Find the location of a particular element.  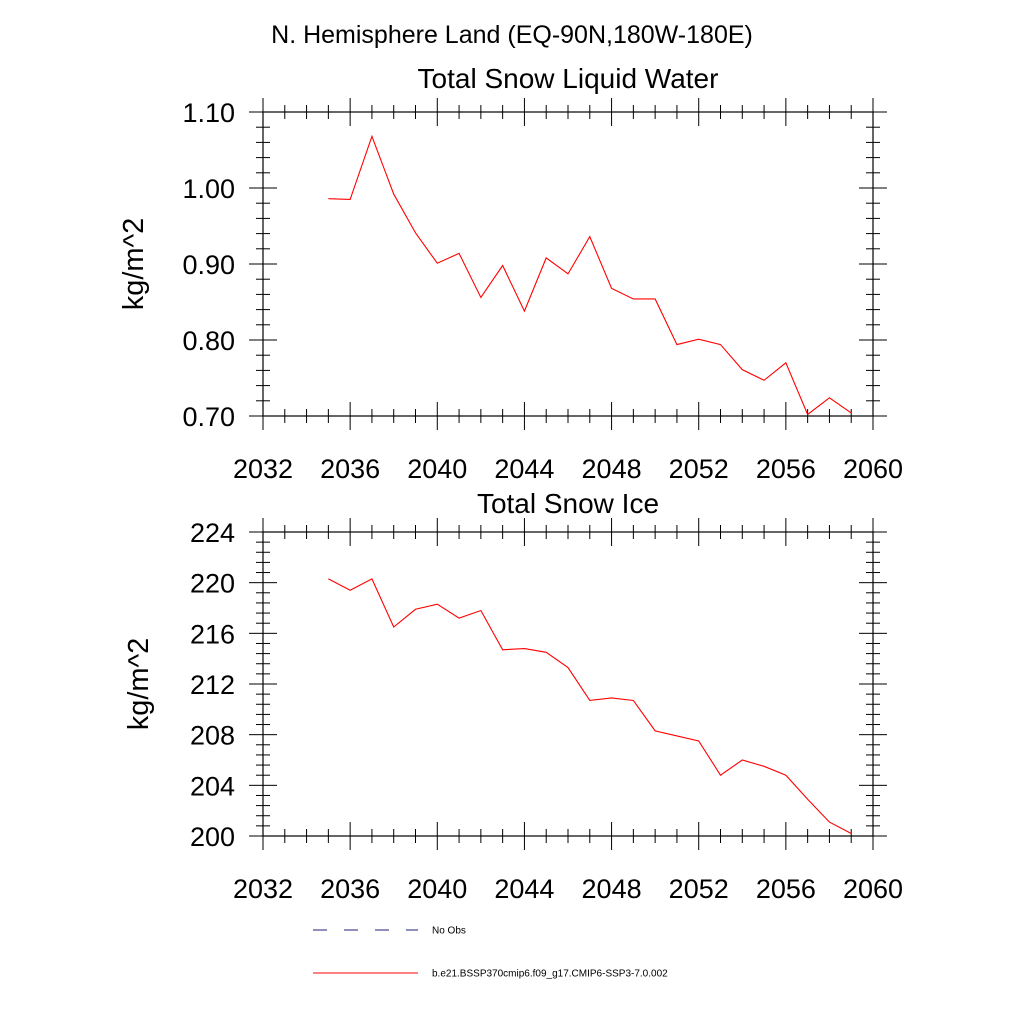

y-tick-label: 208 is located at coordinates (212, 736).